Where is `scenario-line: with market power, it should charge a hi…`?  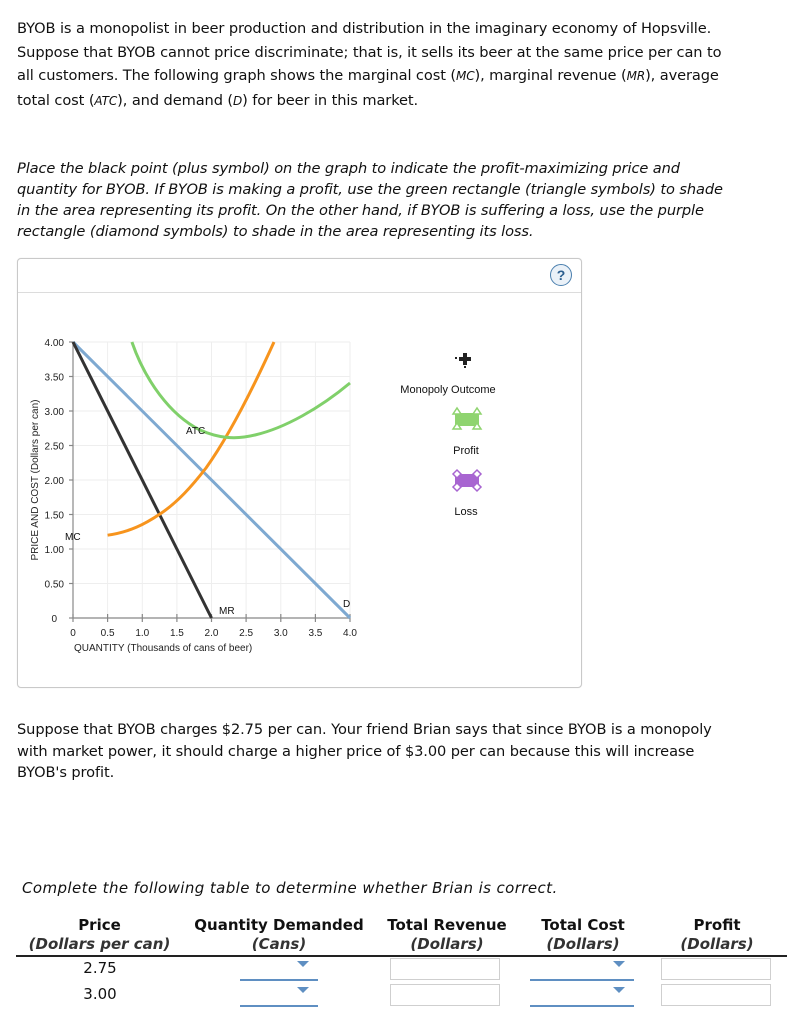
scenario-line: with market power, it should charge a hi… is located at coordinates (356, 751).